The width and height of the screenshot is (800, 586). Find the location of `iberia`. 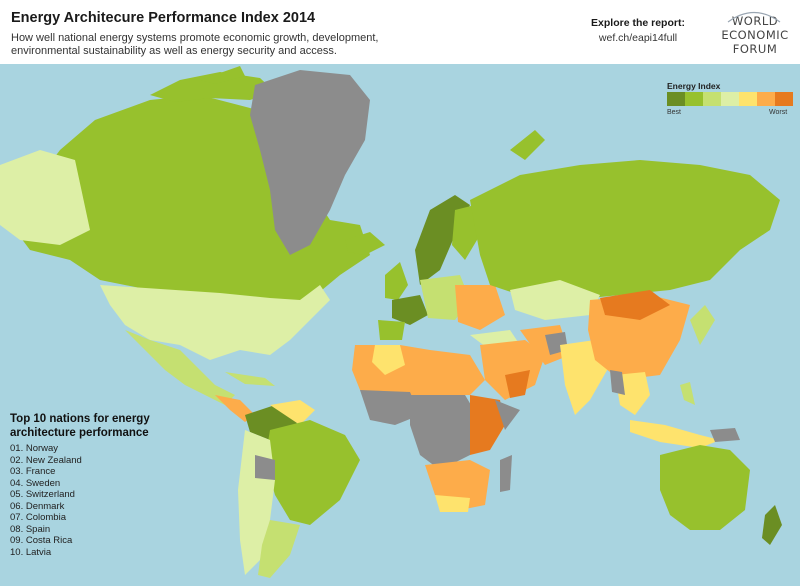

iberia is located at coordinates (391, 330).